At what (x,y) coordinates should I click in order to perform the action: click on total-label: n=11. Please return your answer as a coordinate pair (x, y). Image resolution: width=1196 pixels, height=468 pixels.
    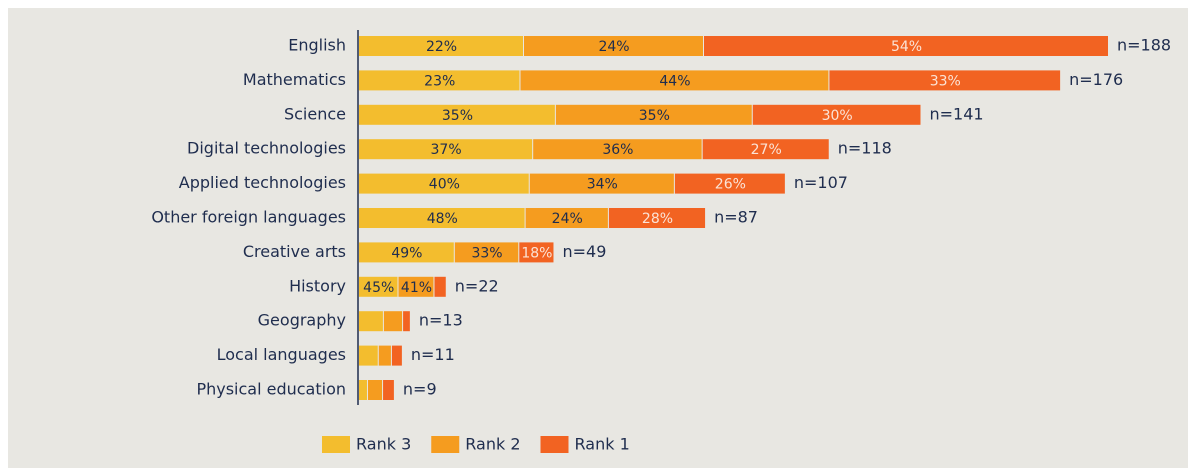
    Looking at the image, I should click on (433, 354).